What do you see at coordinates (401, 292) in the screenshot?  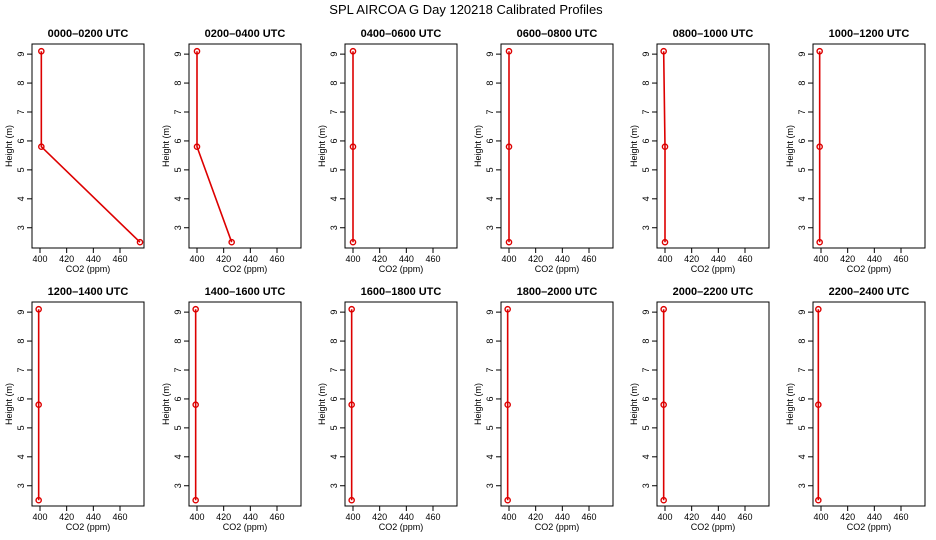 I see `panel-title: 1600–1800 UTC` at bounding box center [401, 292].